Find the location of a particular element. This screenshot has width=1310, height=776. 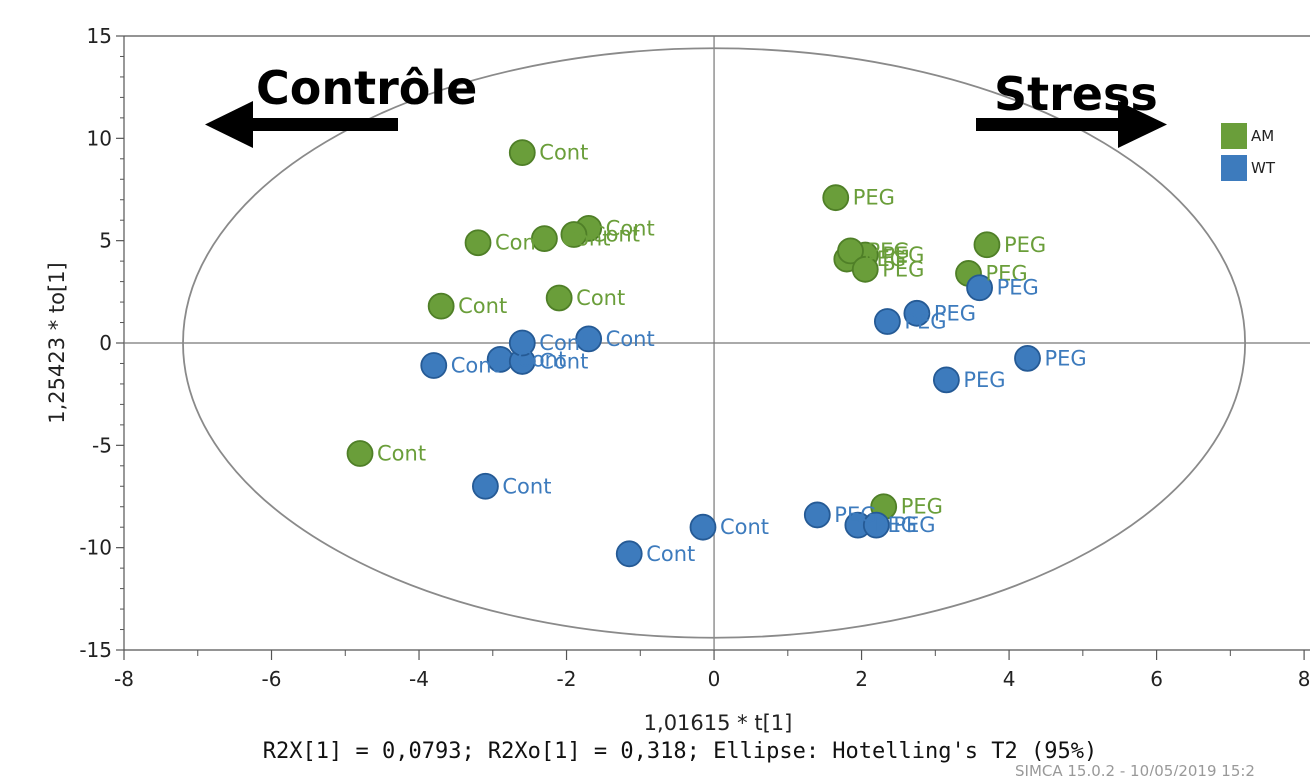

stress-annotation: Stress is located at coordinates (1071, 107).